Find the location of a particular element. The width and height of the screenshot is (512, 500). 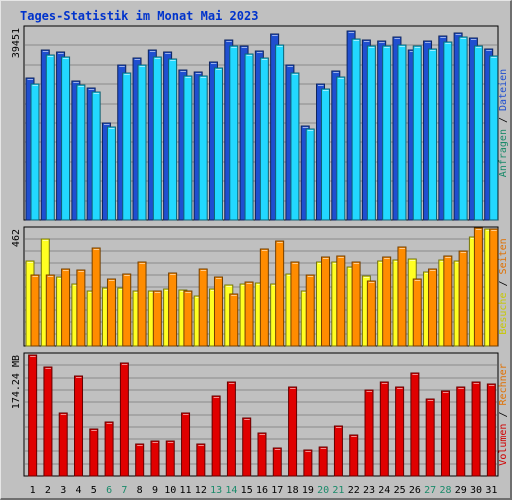

x-tick-label-day-11: 11 is located at coordinates (186, 490).